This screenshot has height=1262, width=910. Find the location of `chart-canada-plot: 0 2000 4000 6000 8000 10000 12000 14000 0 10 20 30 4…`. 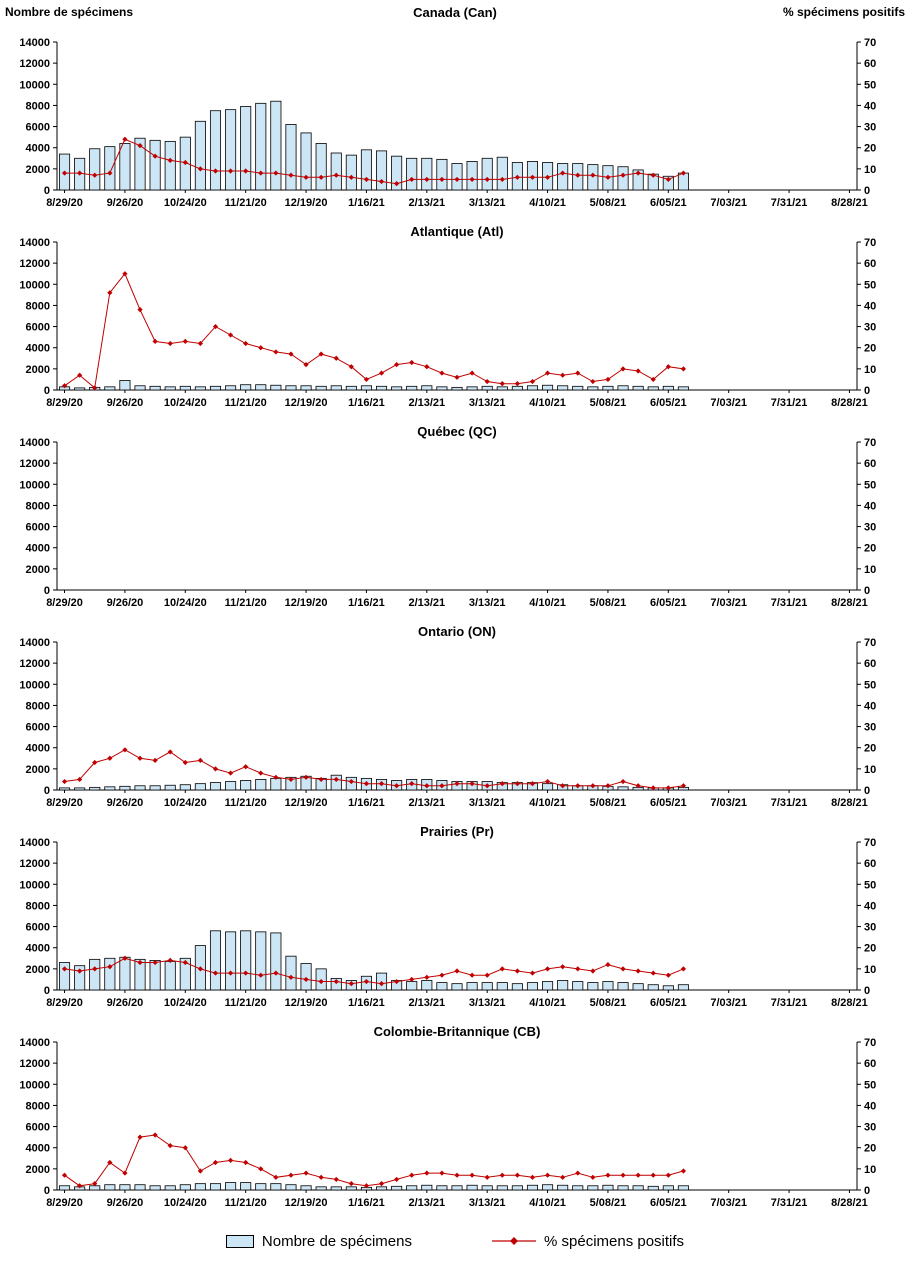

chart-canada-plot: 0 2000 4000 6000 8000 10000 12000 14000 0 10 20 30 4… is located at coordinates (447, 123).